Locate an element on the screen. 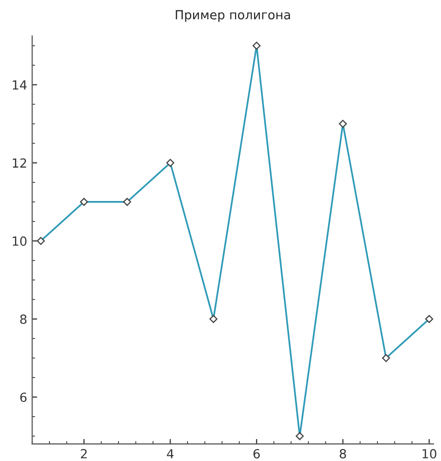  y-tick-label: 8 is located at coordinates (23, 319).